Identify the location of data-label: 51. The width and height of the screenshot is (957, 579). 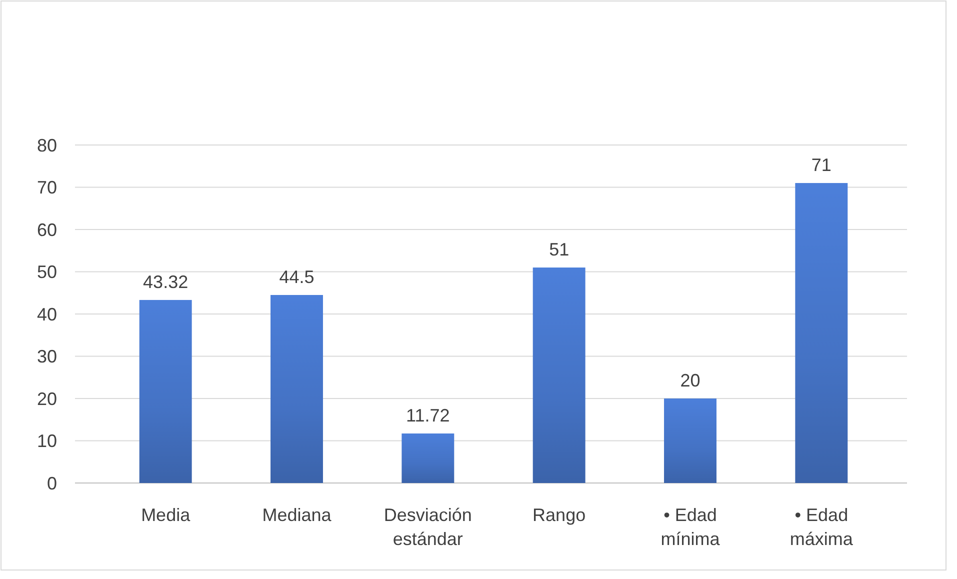
(559, 250).